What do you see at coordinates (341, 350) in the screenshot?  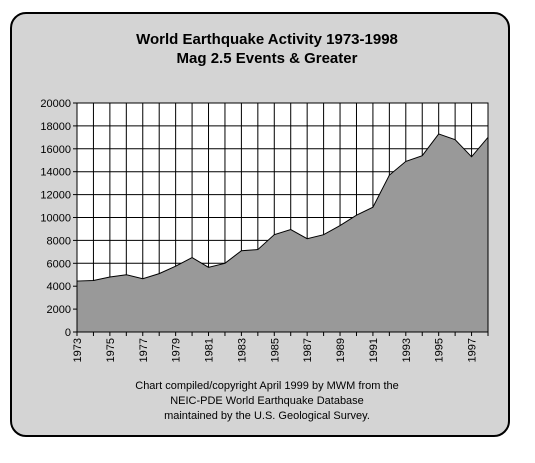 I see `x-tick-label: 1989` at bounding box center [341, 350].